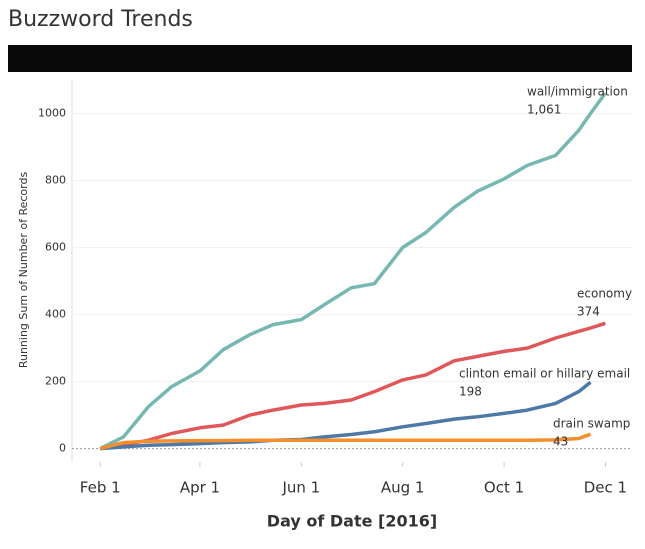  I want to click on end-value-label: 198, so click(470, 392).